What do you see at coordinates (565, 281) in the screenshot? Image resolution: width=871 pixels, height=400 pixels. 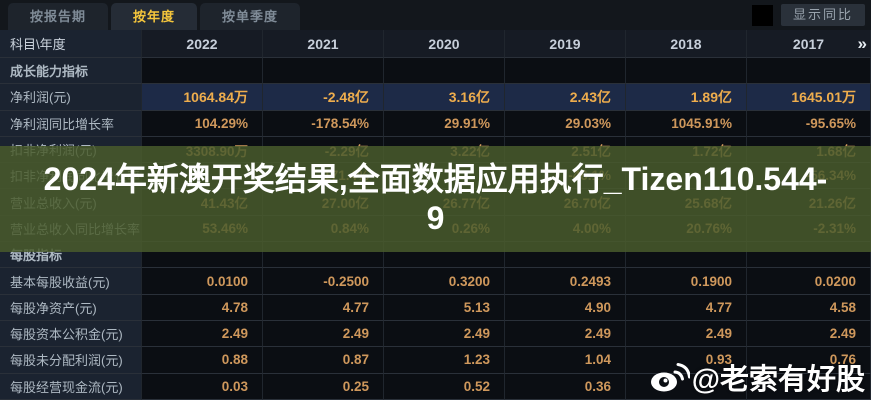 I see `cell-2019: 0.2493` at bounding box center [565, 281].